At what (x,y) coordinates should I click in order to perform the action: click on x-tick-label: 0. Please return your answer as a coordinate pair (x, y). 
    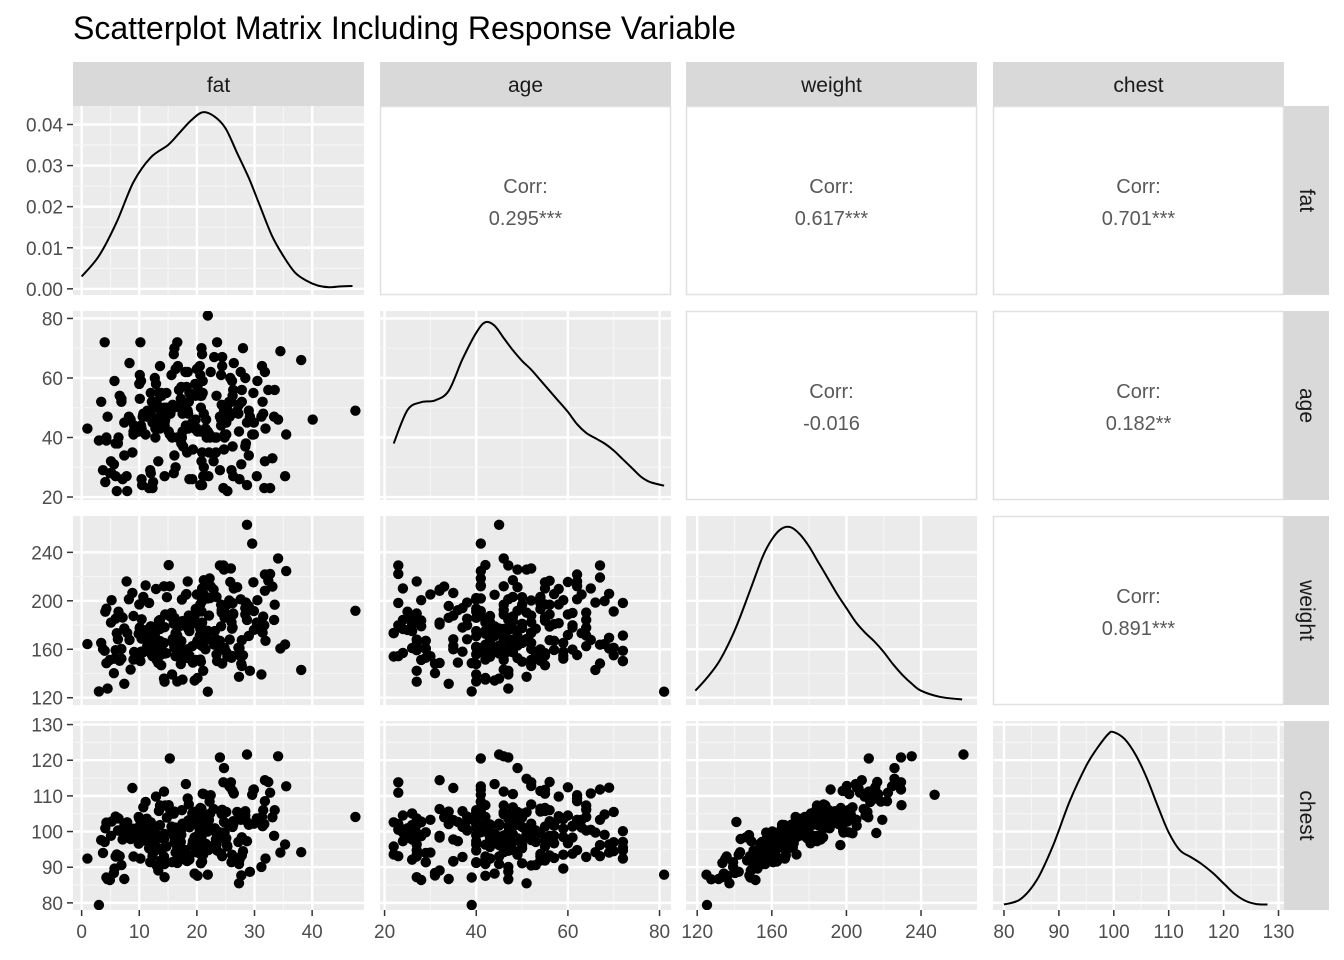
    Looking at the image, I should click on (81, 932).